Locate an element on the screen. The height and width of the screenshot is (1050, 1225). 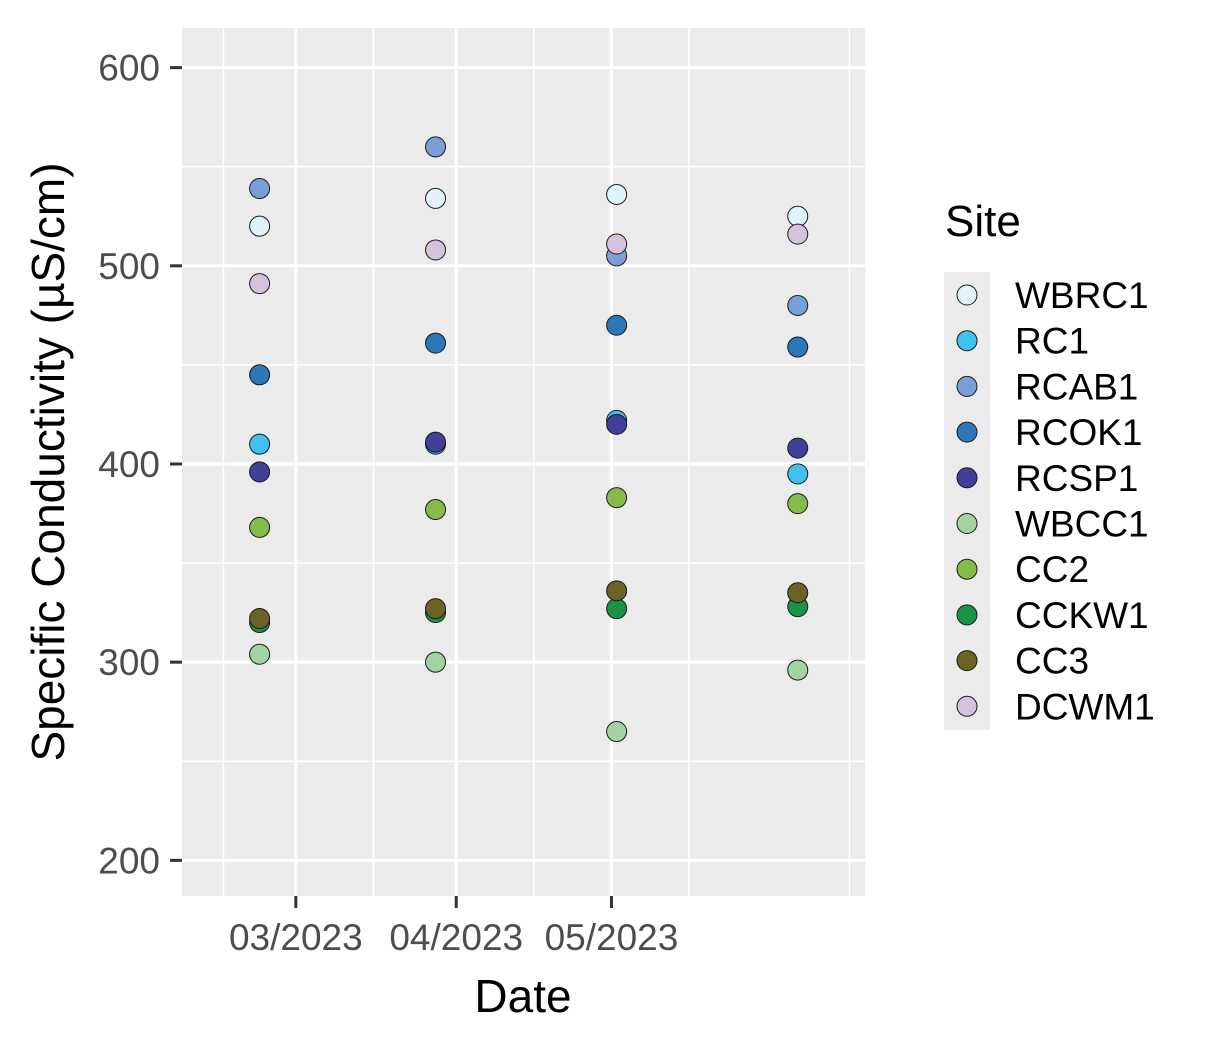
x-axis-title: Date is located at coordinates (522, 996).